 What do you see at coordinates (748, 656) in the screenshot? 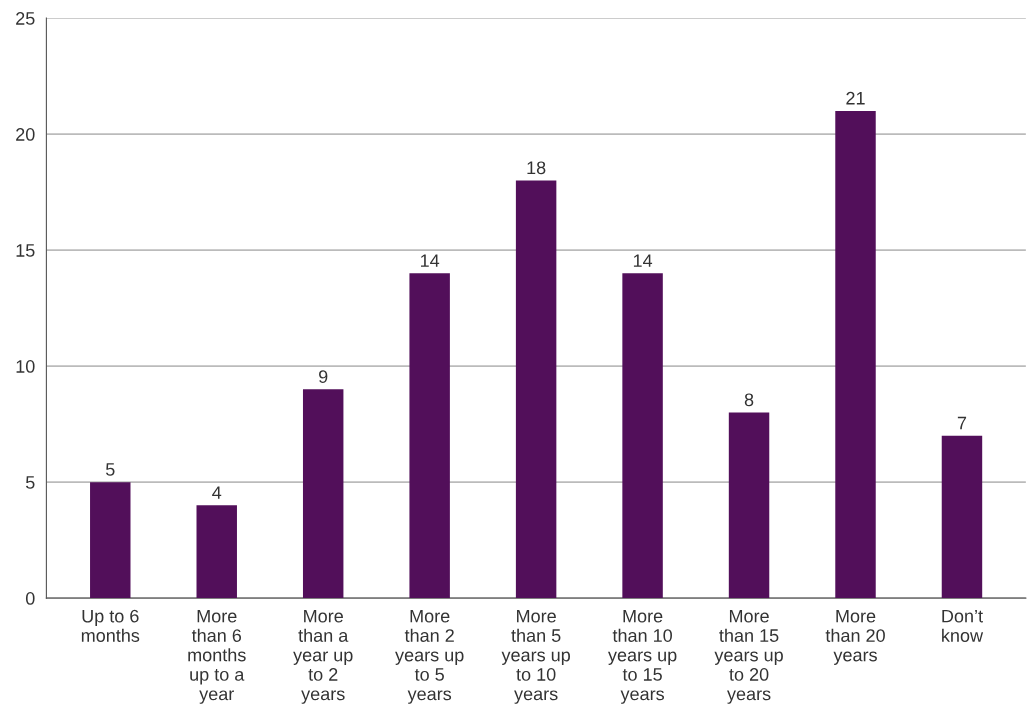
I see `x-tick-label: More than 15 years up to 20 years` at bounding box center [748, 656].